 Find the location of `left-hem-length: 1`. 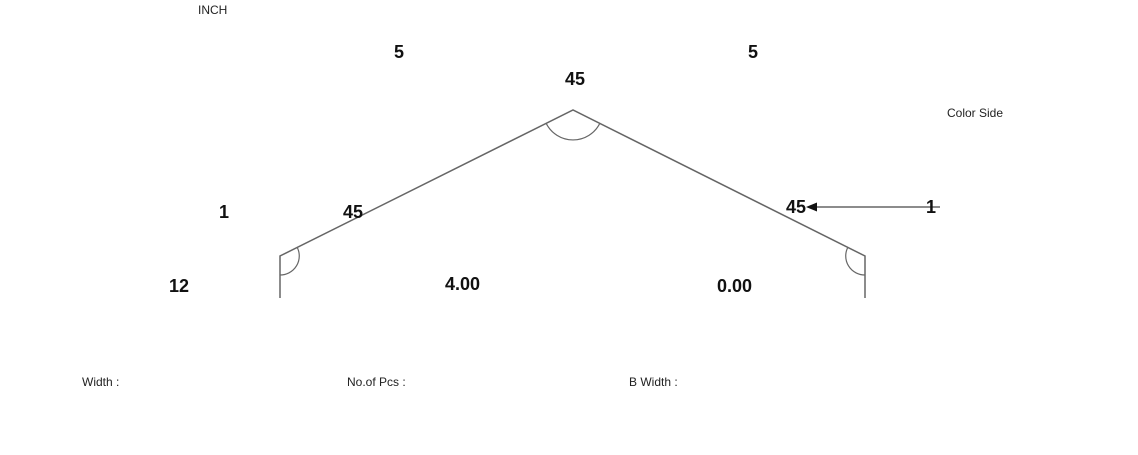

left-hem-length: 1 is located at coordinates (224, 212).